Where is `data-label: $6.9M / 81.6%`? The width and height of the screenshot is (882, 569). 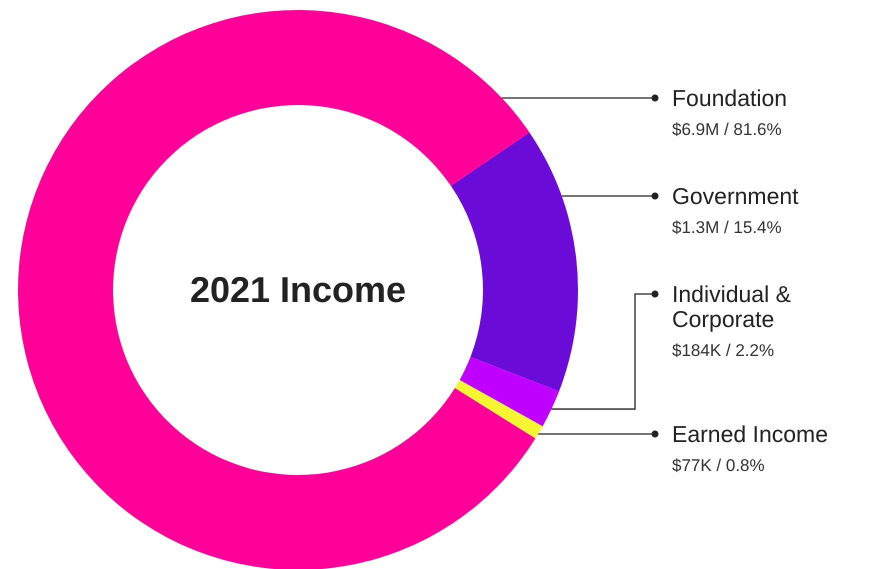
data-label: $6.9M / 81.6% is located at coordinates (727, 129).